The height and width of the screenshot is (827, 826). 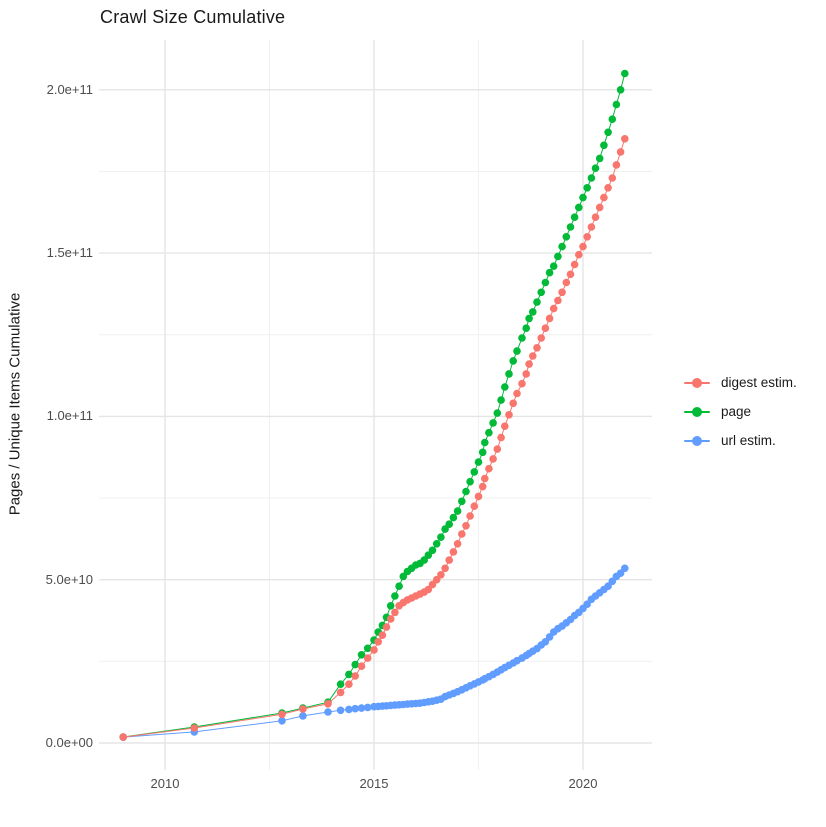 I want to click on legend-label-url: url estim., so click(x=748, y=440).